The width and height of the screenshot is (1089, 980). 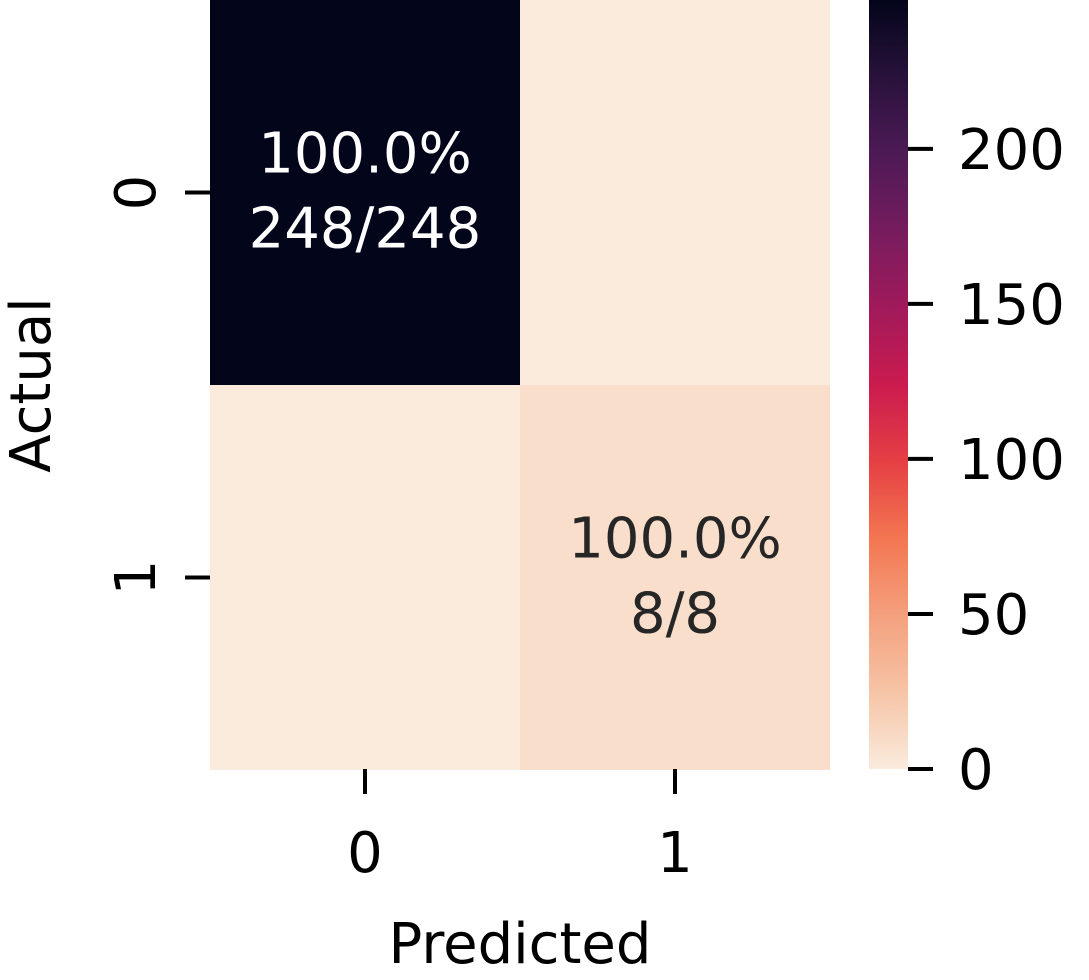 I want to click on cell-count-label: 248/248, so click(x=365, y=229).